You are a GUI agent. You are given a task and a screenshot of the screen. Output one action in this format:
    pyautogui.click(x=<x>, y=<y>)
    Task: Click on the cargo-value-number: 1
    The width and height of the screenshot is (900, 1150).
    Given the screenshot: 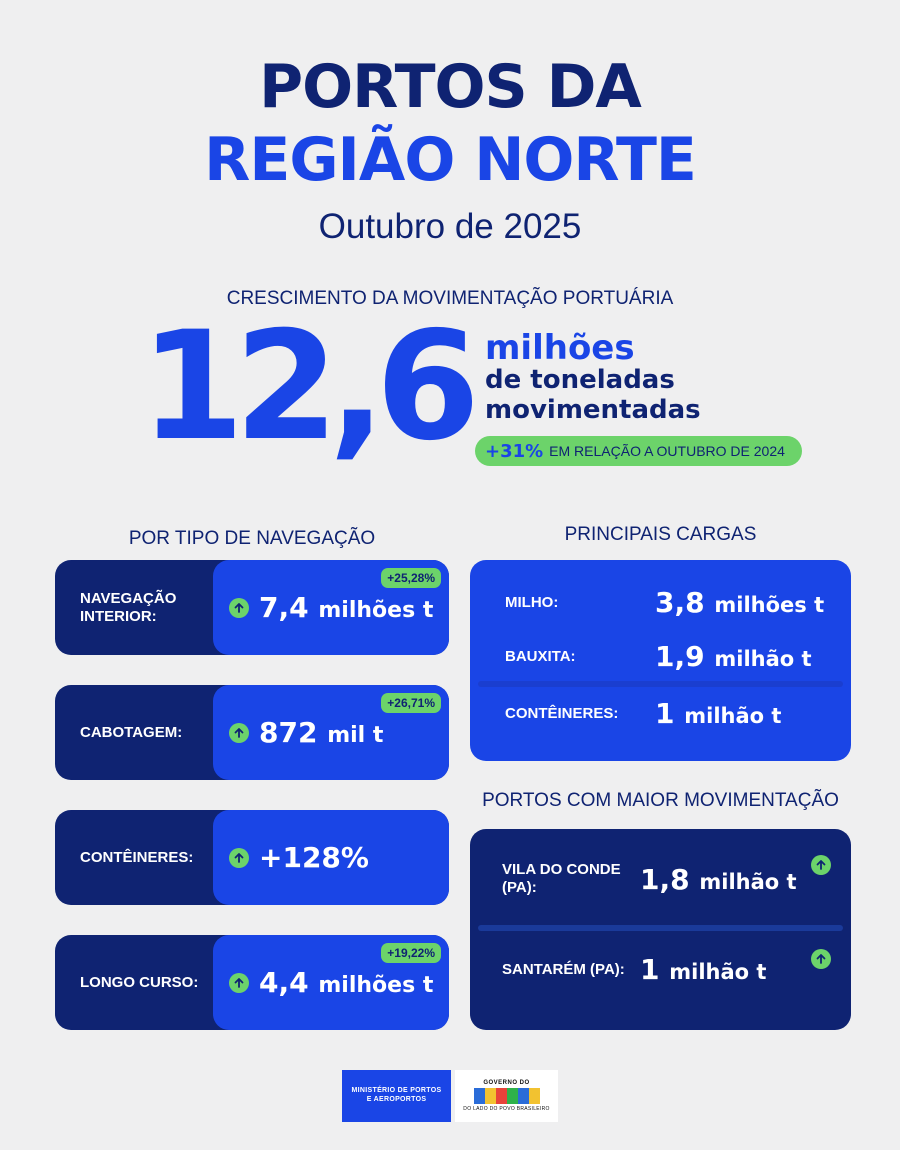 What is the action you would take?
    pyautogui.click(x=665, y=713)
    